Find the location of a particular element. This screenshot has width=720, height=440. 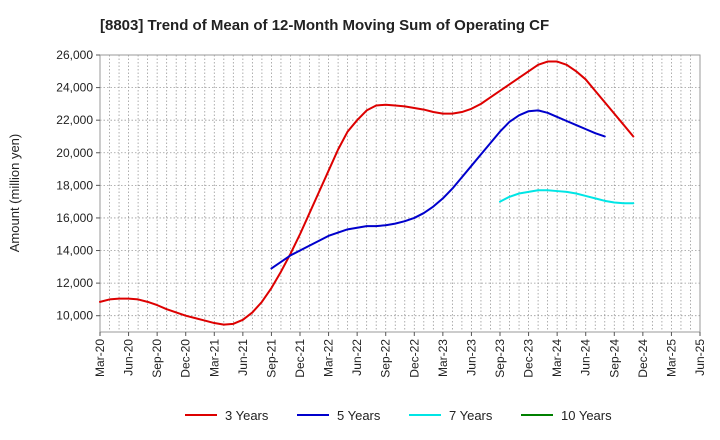

y-tick-label: 14,000 is located at coordinates (74, 251).